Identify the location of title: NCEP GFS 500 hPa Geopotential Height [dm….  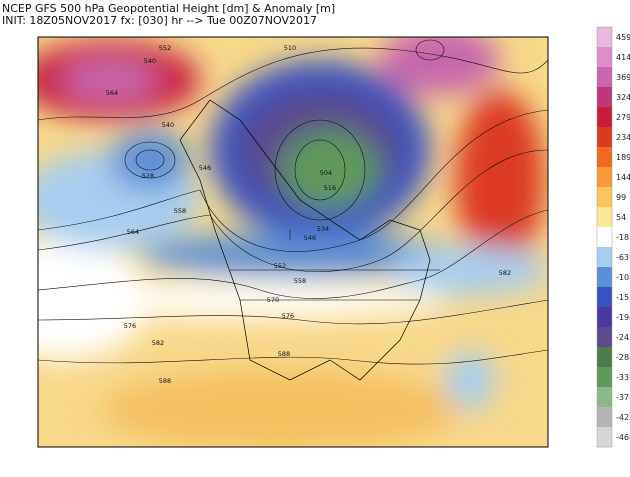
(168, 8).